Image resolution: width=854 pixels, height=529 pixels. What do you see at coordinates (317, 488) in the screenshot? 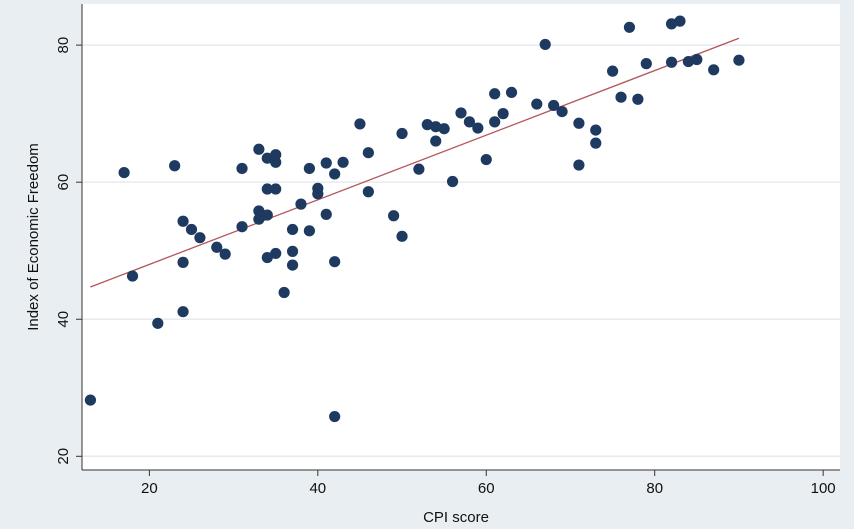
I see `x-tick-label: 40` at bounding box center [317, 488].